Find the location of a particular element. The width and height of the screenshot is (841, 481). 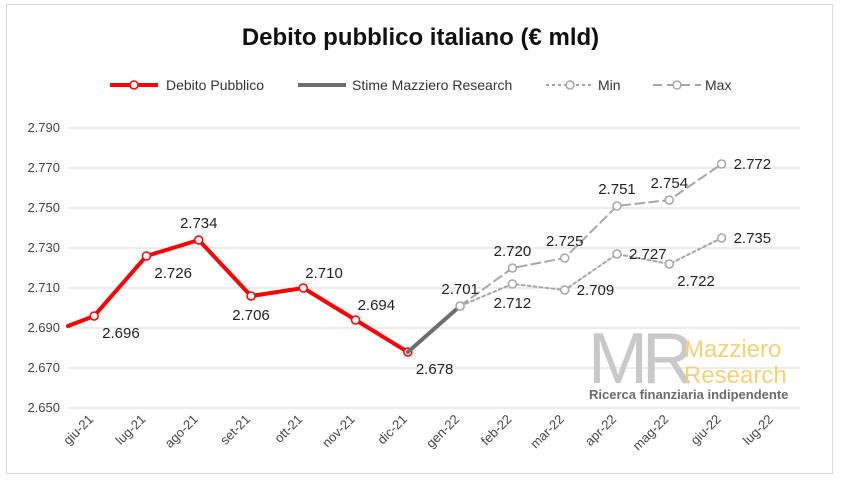

data-label: 2.694 is located at coordinates (377, 305).